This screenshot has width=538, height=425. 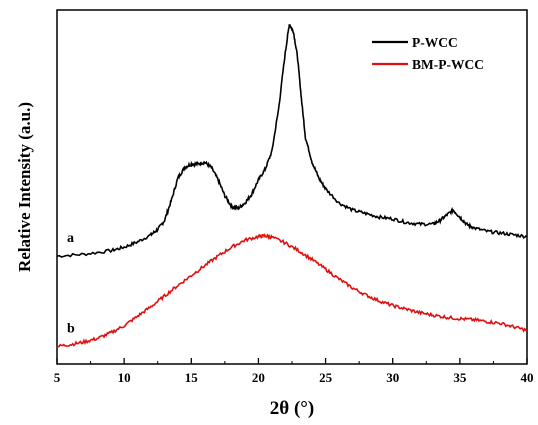 I want to click on x-axis-label: 2θ (°), so click(x=292, y=408).